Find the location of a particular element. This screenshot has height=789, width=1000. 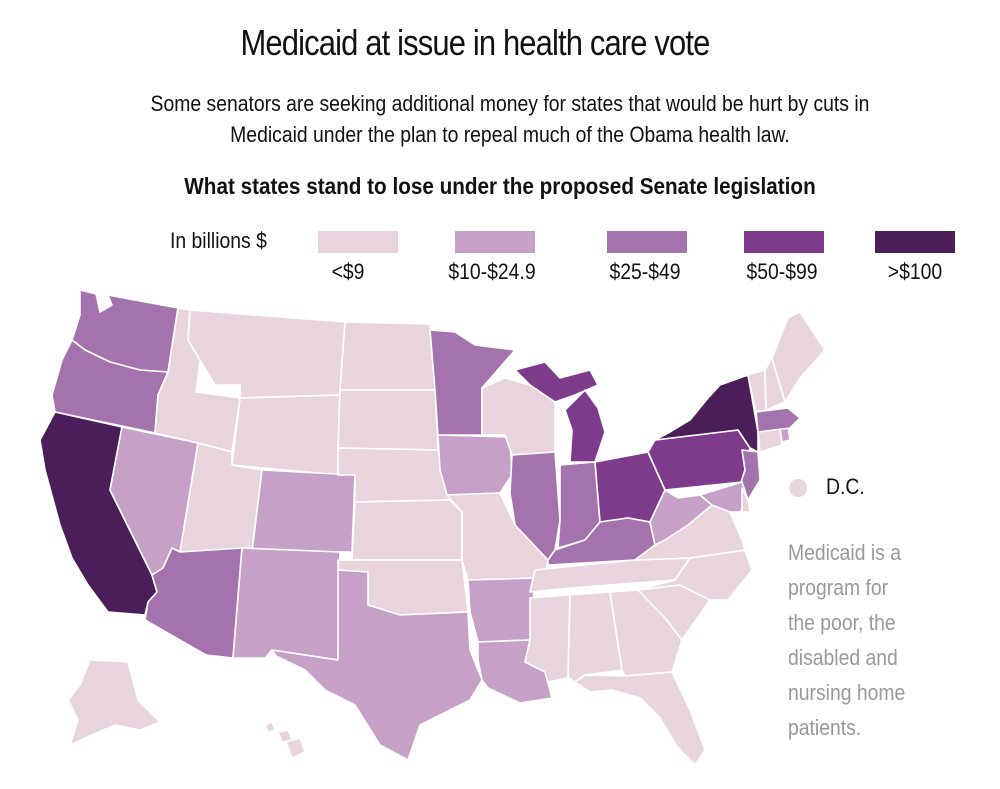

state-md is located at coordinates (724, 497).